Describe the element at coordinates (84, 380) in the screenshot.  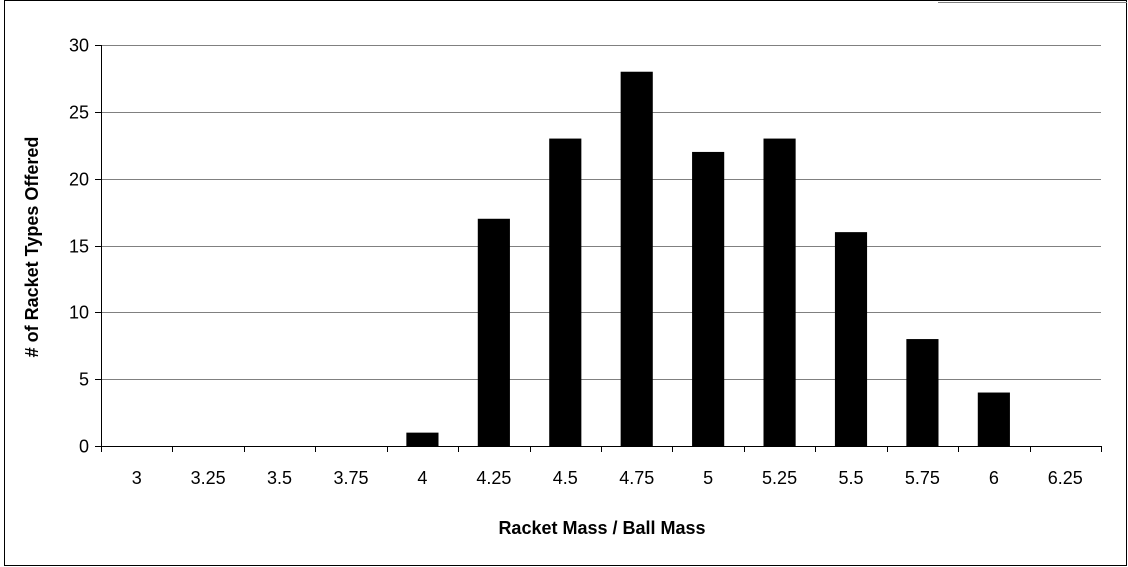
I see `y-tick-label: 5` at that location.